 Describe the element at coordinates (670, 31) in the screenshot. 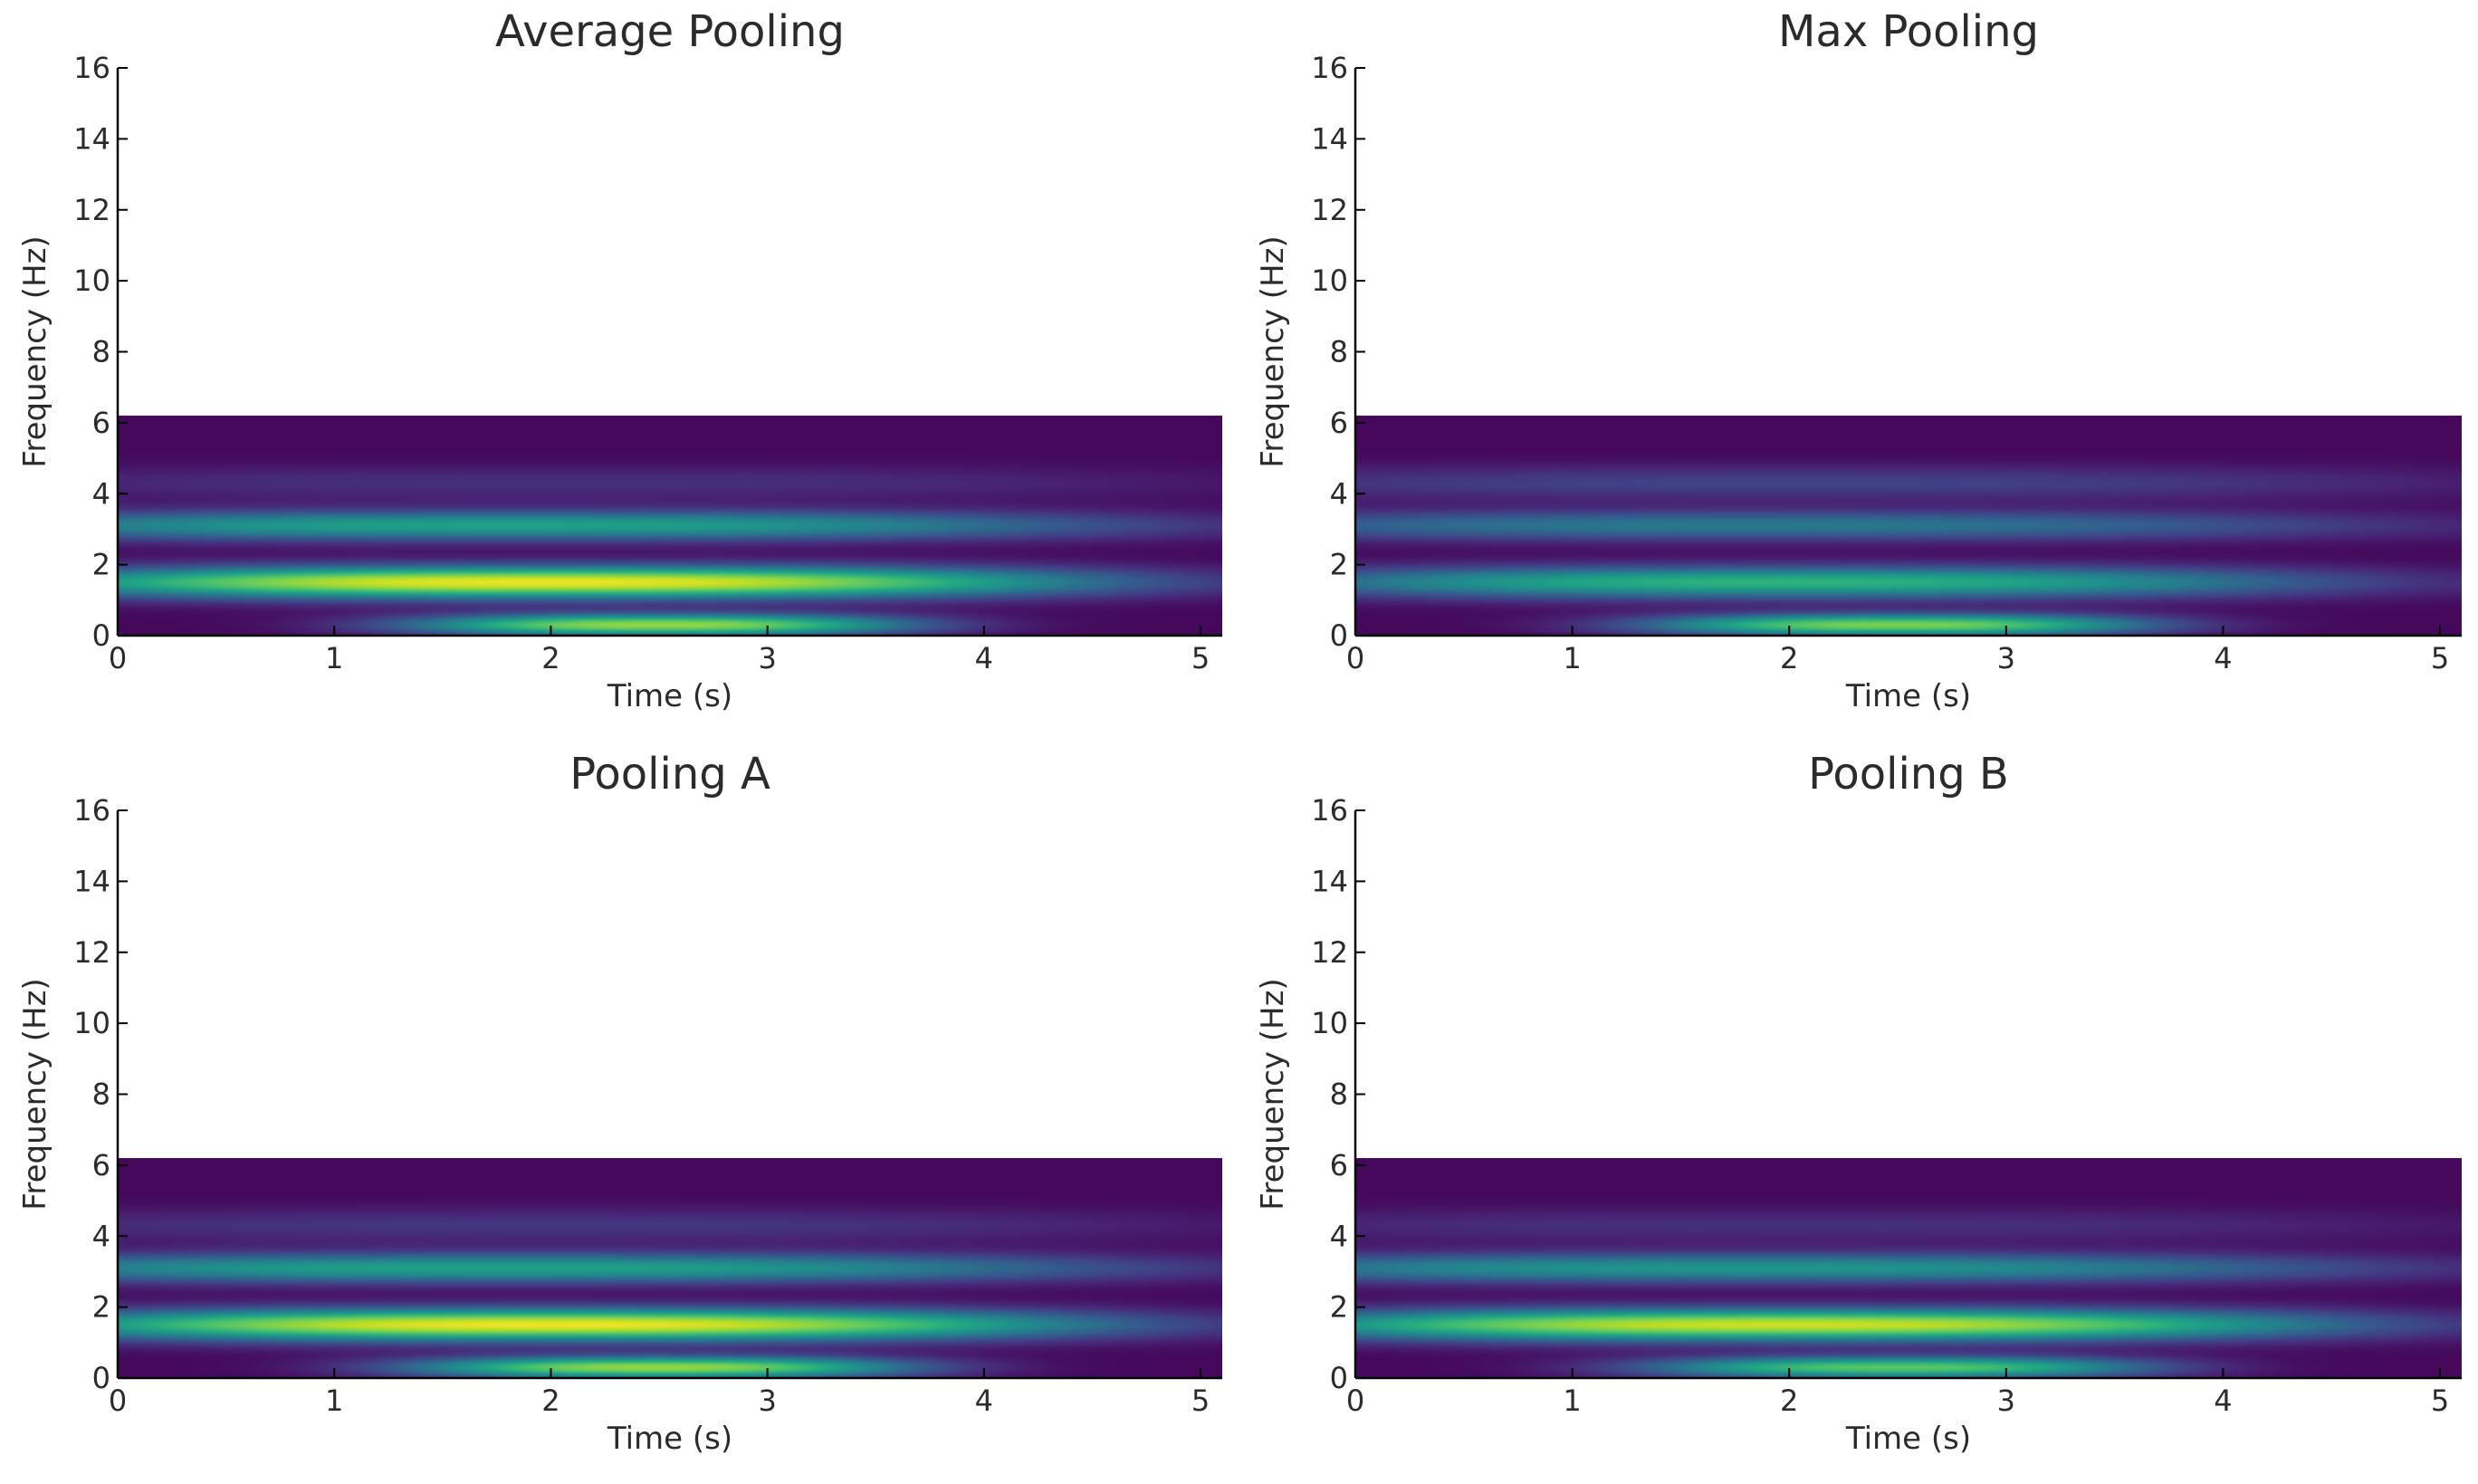

I see `chart-title: Average Pooling` at that location.